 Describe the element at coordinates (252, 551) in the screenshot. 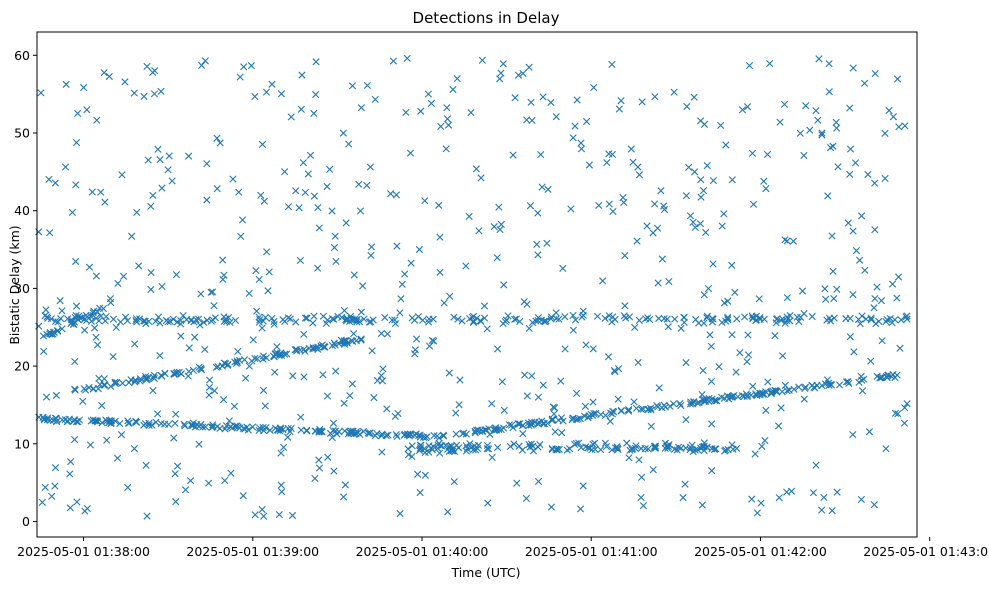

I see `x-tick-label: 2025-05-01 01:39:00` at that location.